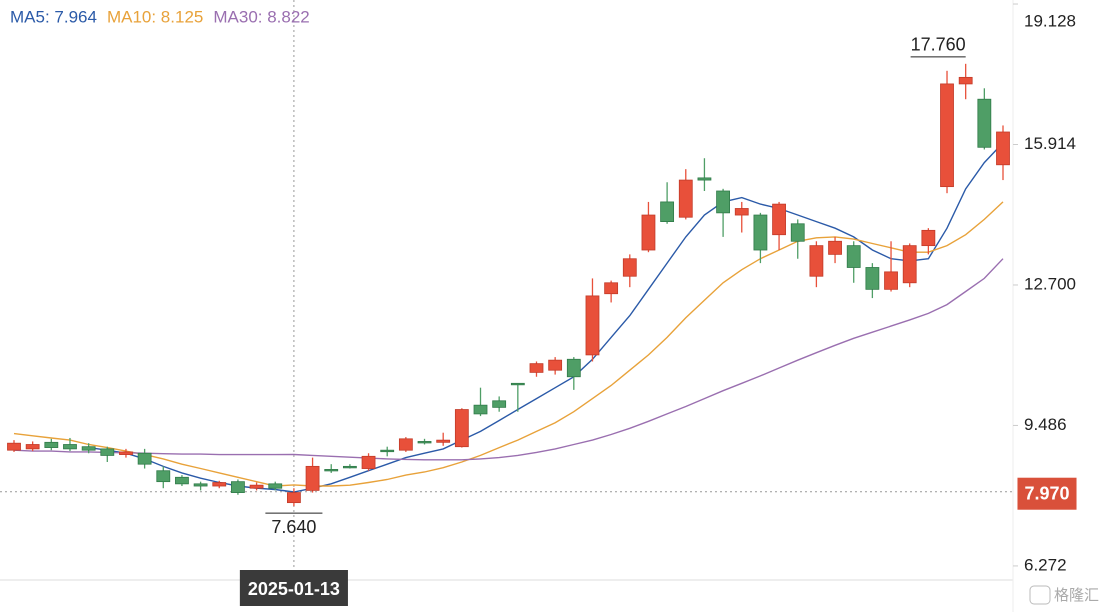 The width and height of the screenshot is (1108, 612). I want to click on watermark-logo, so click(1040, 595).